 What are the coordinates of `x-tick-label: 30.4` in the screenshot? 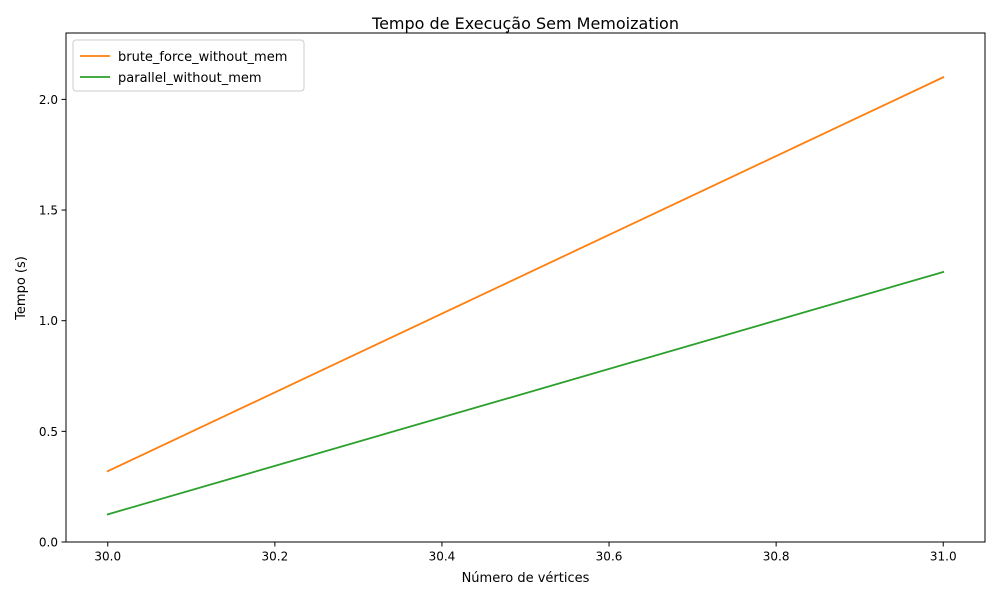 It's located at (442, 557).